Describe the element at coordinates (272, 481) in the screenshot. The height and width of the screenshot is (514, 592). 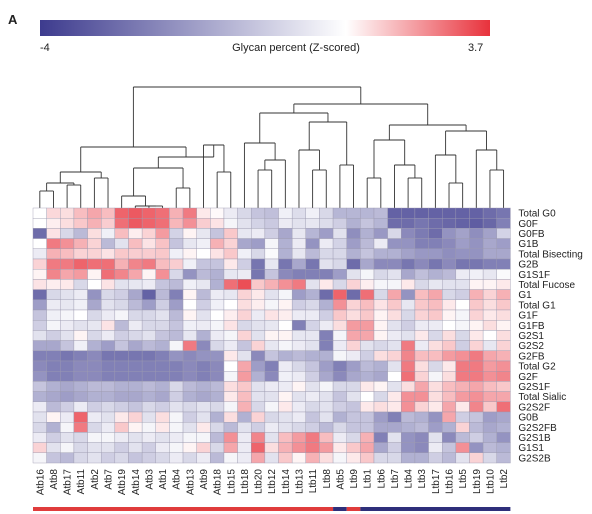
I see `column-label: Ltb12` at that location.